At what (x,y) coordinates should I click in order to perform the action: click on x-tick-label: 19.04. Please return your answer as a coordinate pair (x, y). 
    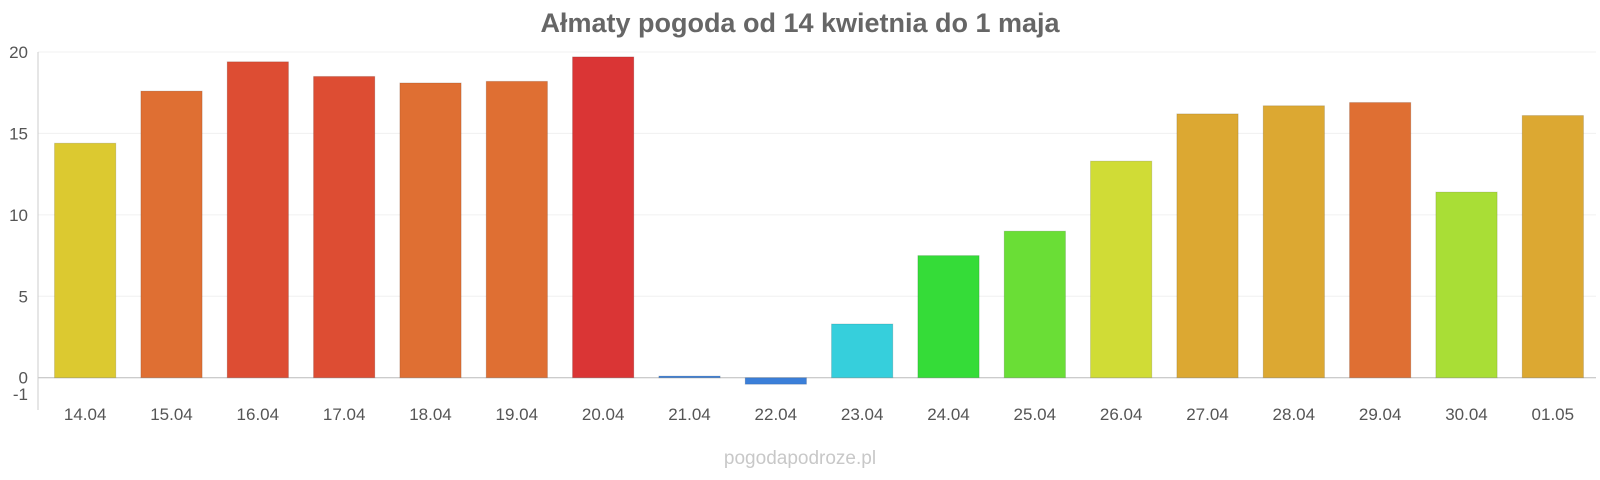
    Looking at the image, I should click on (517, 414).